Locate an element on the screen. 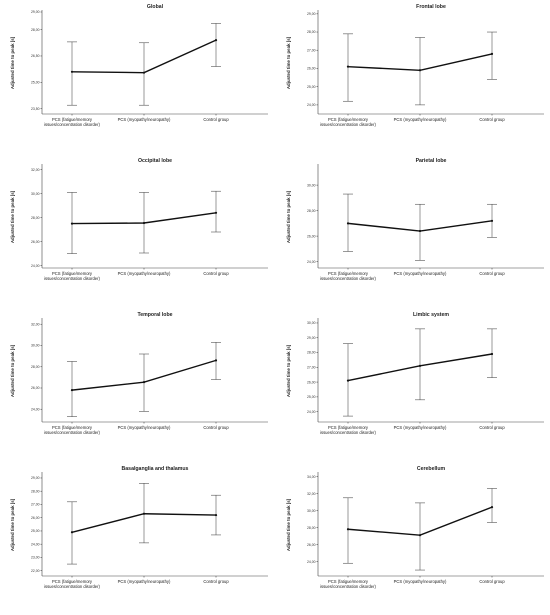 The image size is (550, 615). chart-title: Cerebellum is located at coordinates (431, 469).